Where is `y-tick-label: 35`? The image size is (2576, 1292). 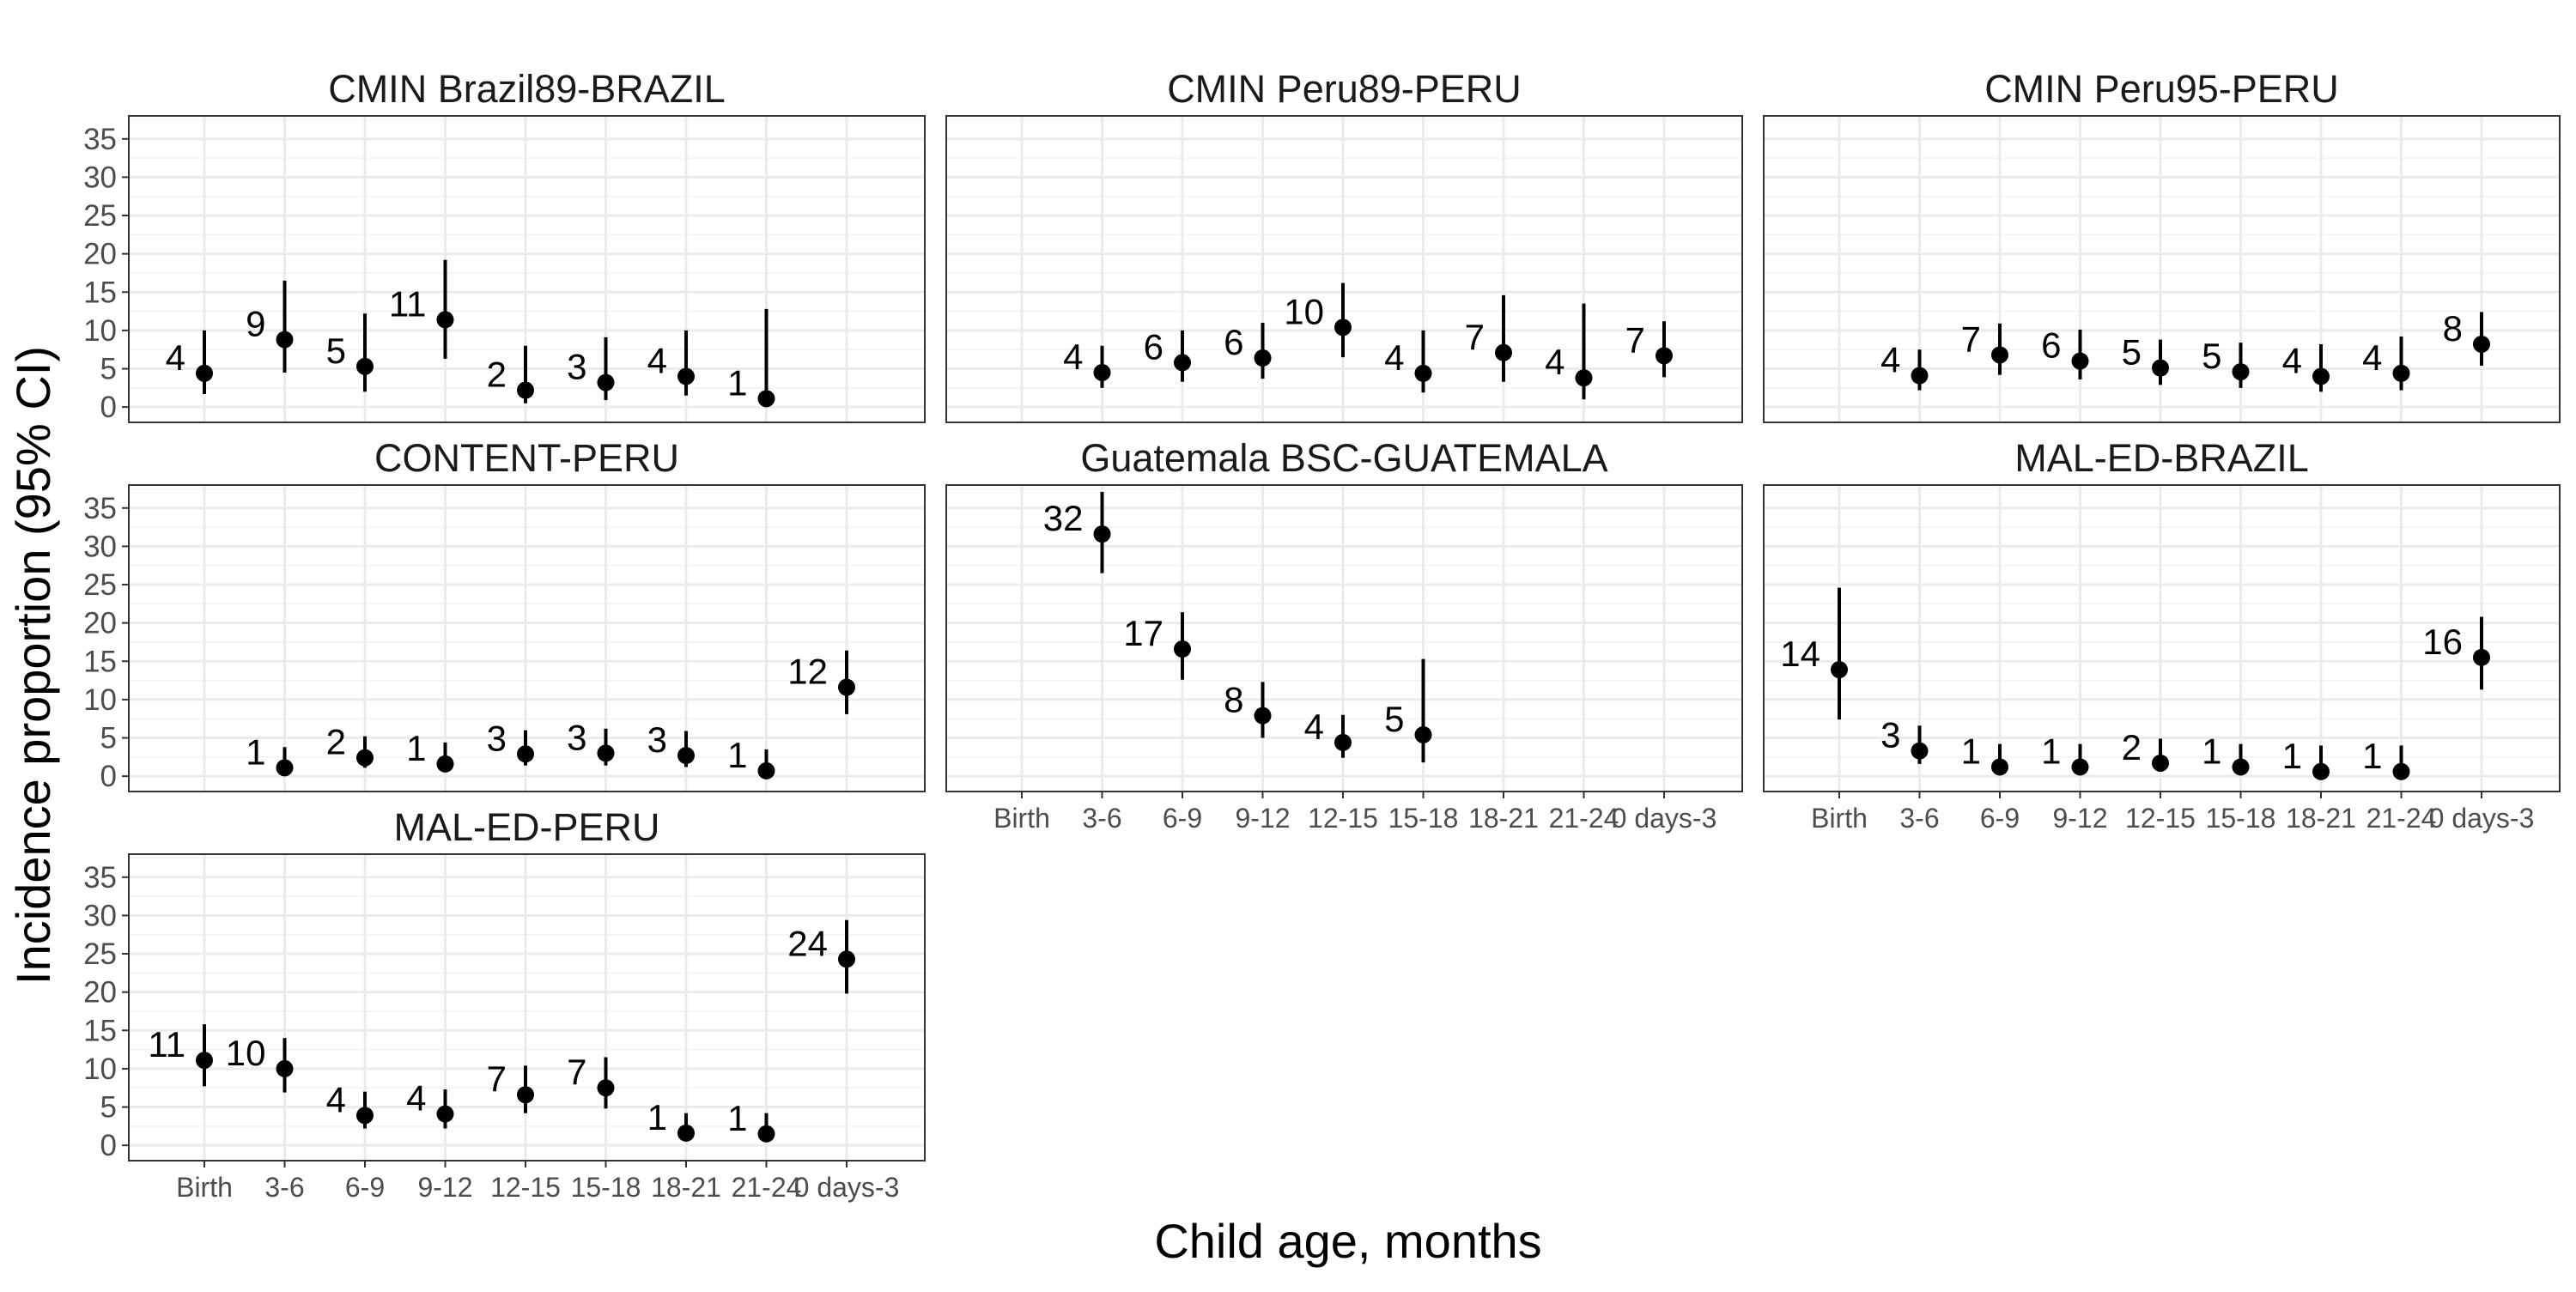 y-tick-label: 35 is located at coordinates (100, 139).